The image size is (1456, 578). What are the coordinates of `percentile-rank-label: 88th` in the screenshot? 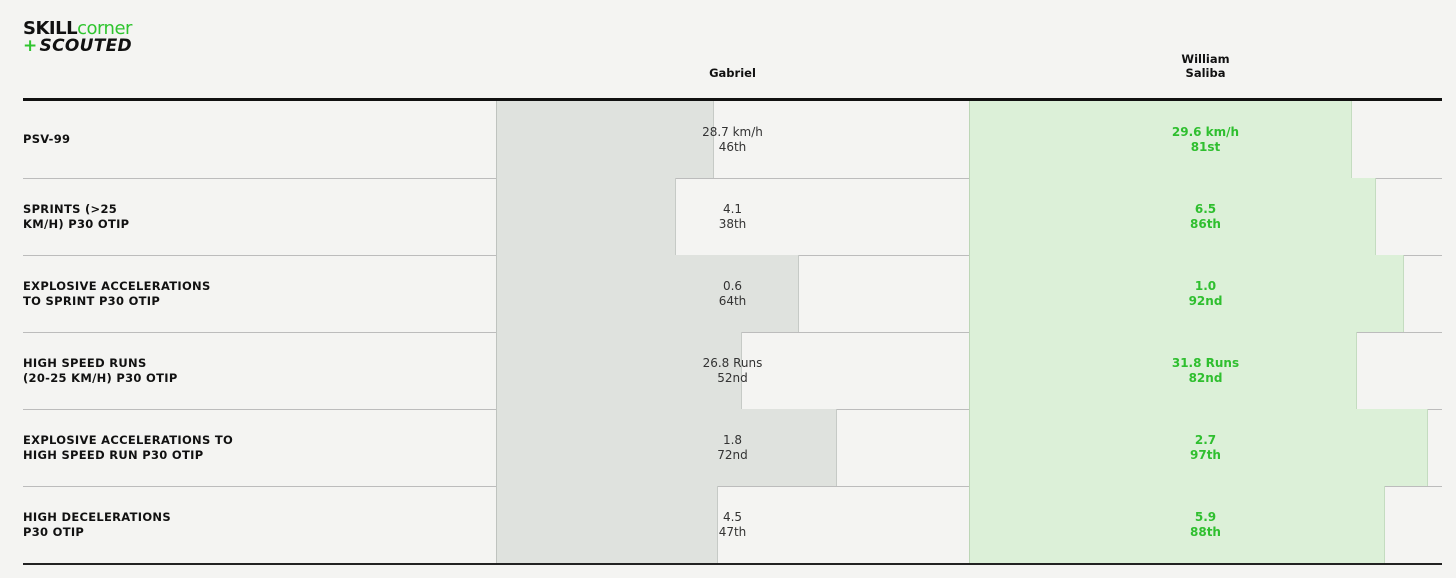 It's located at (1205, 531).